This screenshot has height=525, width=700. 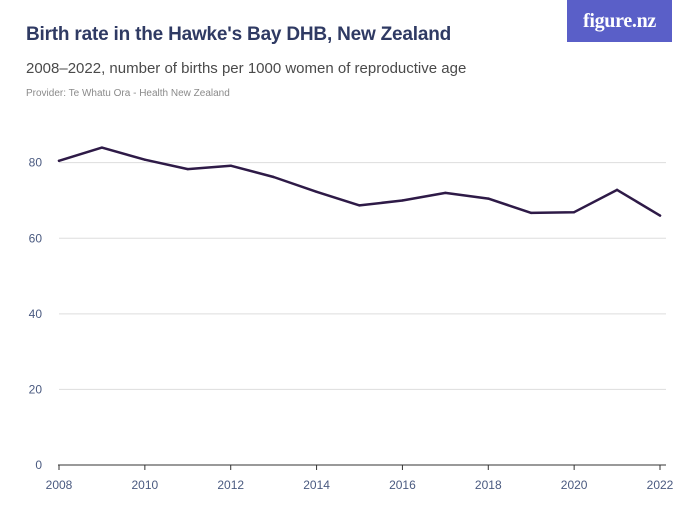 I want to click on x-tick-label: 2016, so click(x=402, y=485).